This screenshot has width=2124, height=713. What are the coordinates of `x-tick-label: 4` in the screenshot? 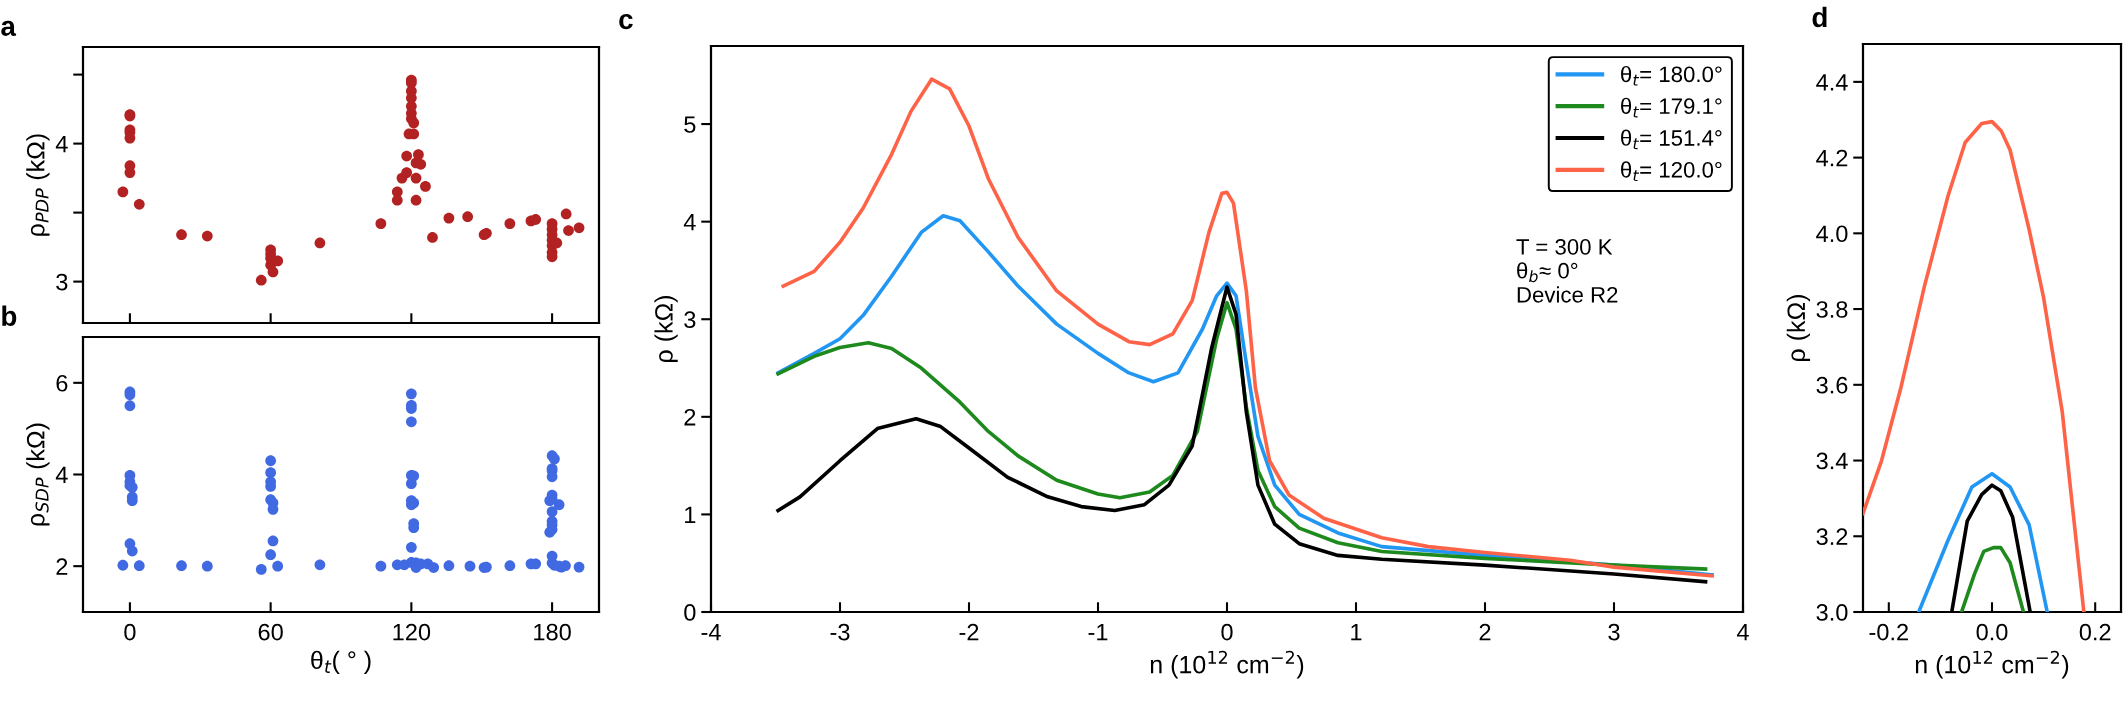 It's located at (1742, 632).